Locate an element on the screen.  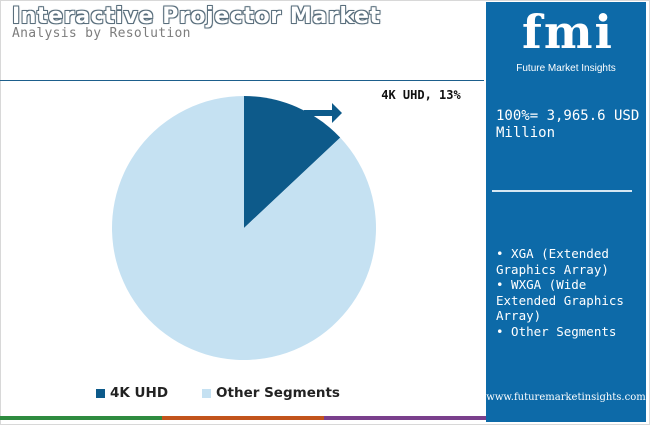
segment-item: • Other Segments is located at coordinates (556, 331).